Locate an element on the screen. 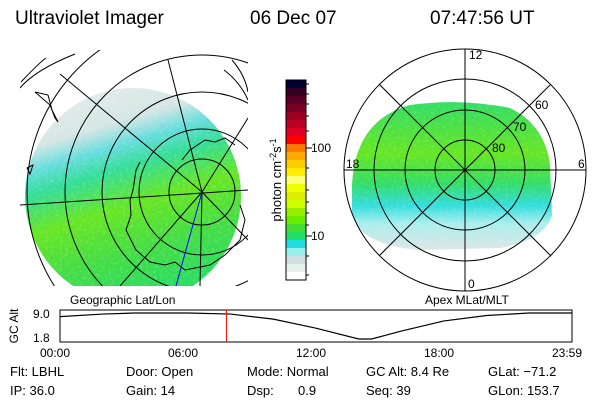 This screenshot has height=400, width=600. time-label: 07:47:56 UT is located at coordinates (482, 18).